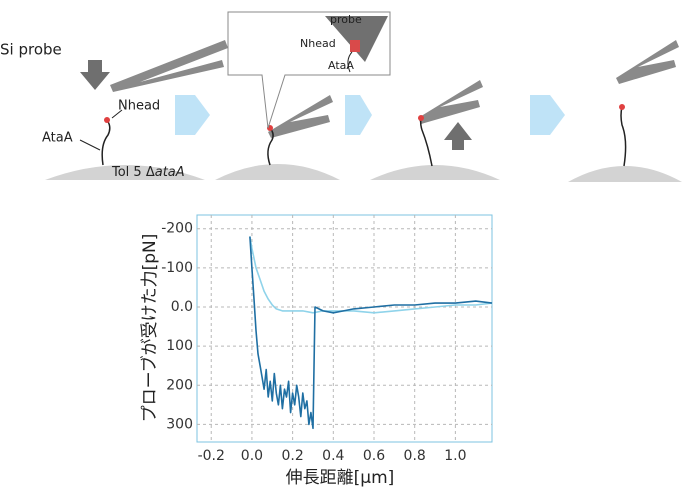 This screenshot has width=686, height=490. I want to click on callout-ataa-label: AtaA, so click(341, 65).